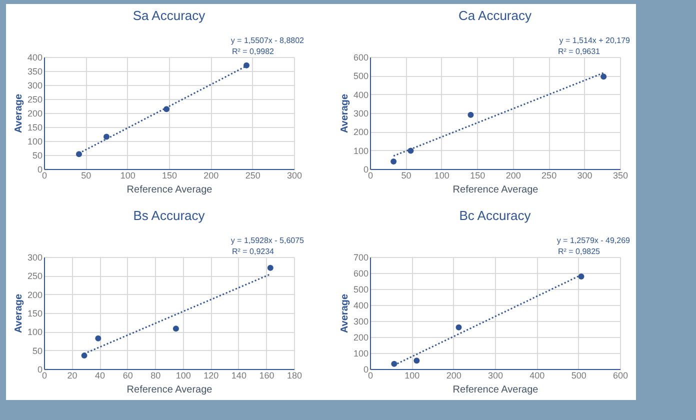  Describe the element at coordinates (578, 375) in the screenshot. I see `x-tick-label: 500` at that location.